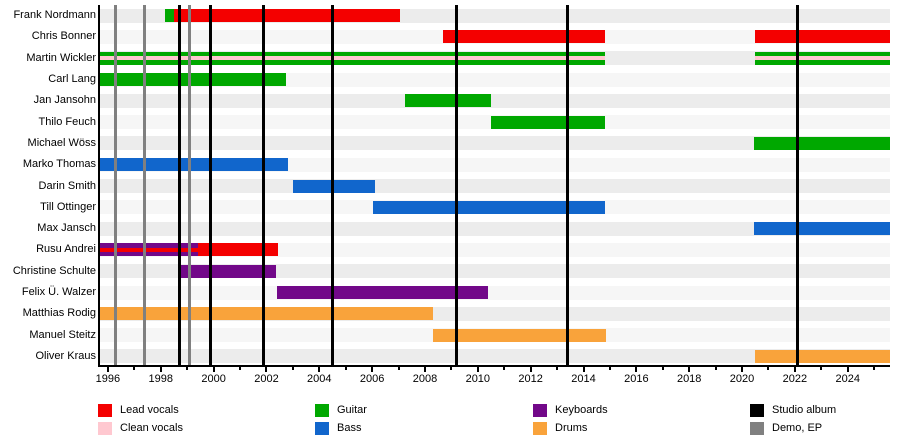  I want to click on legend-label-demo_ep: Demo, EP, so click(797, 428).